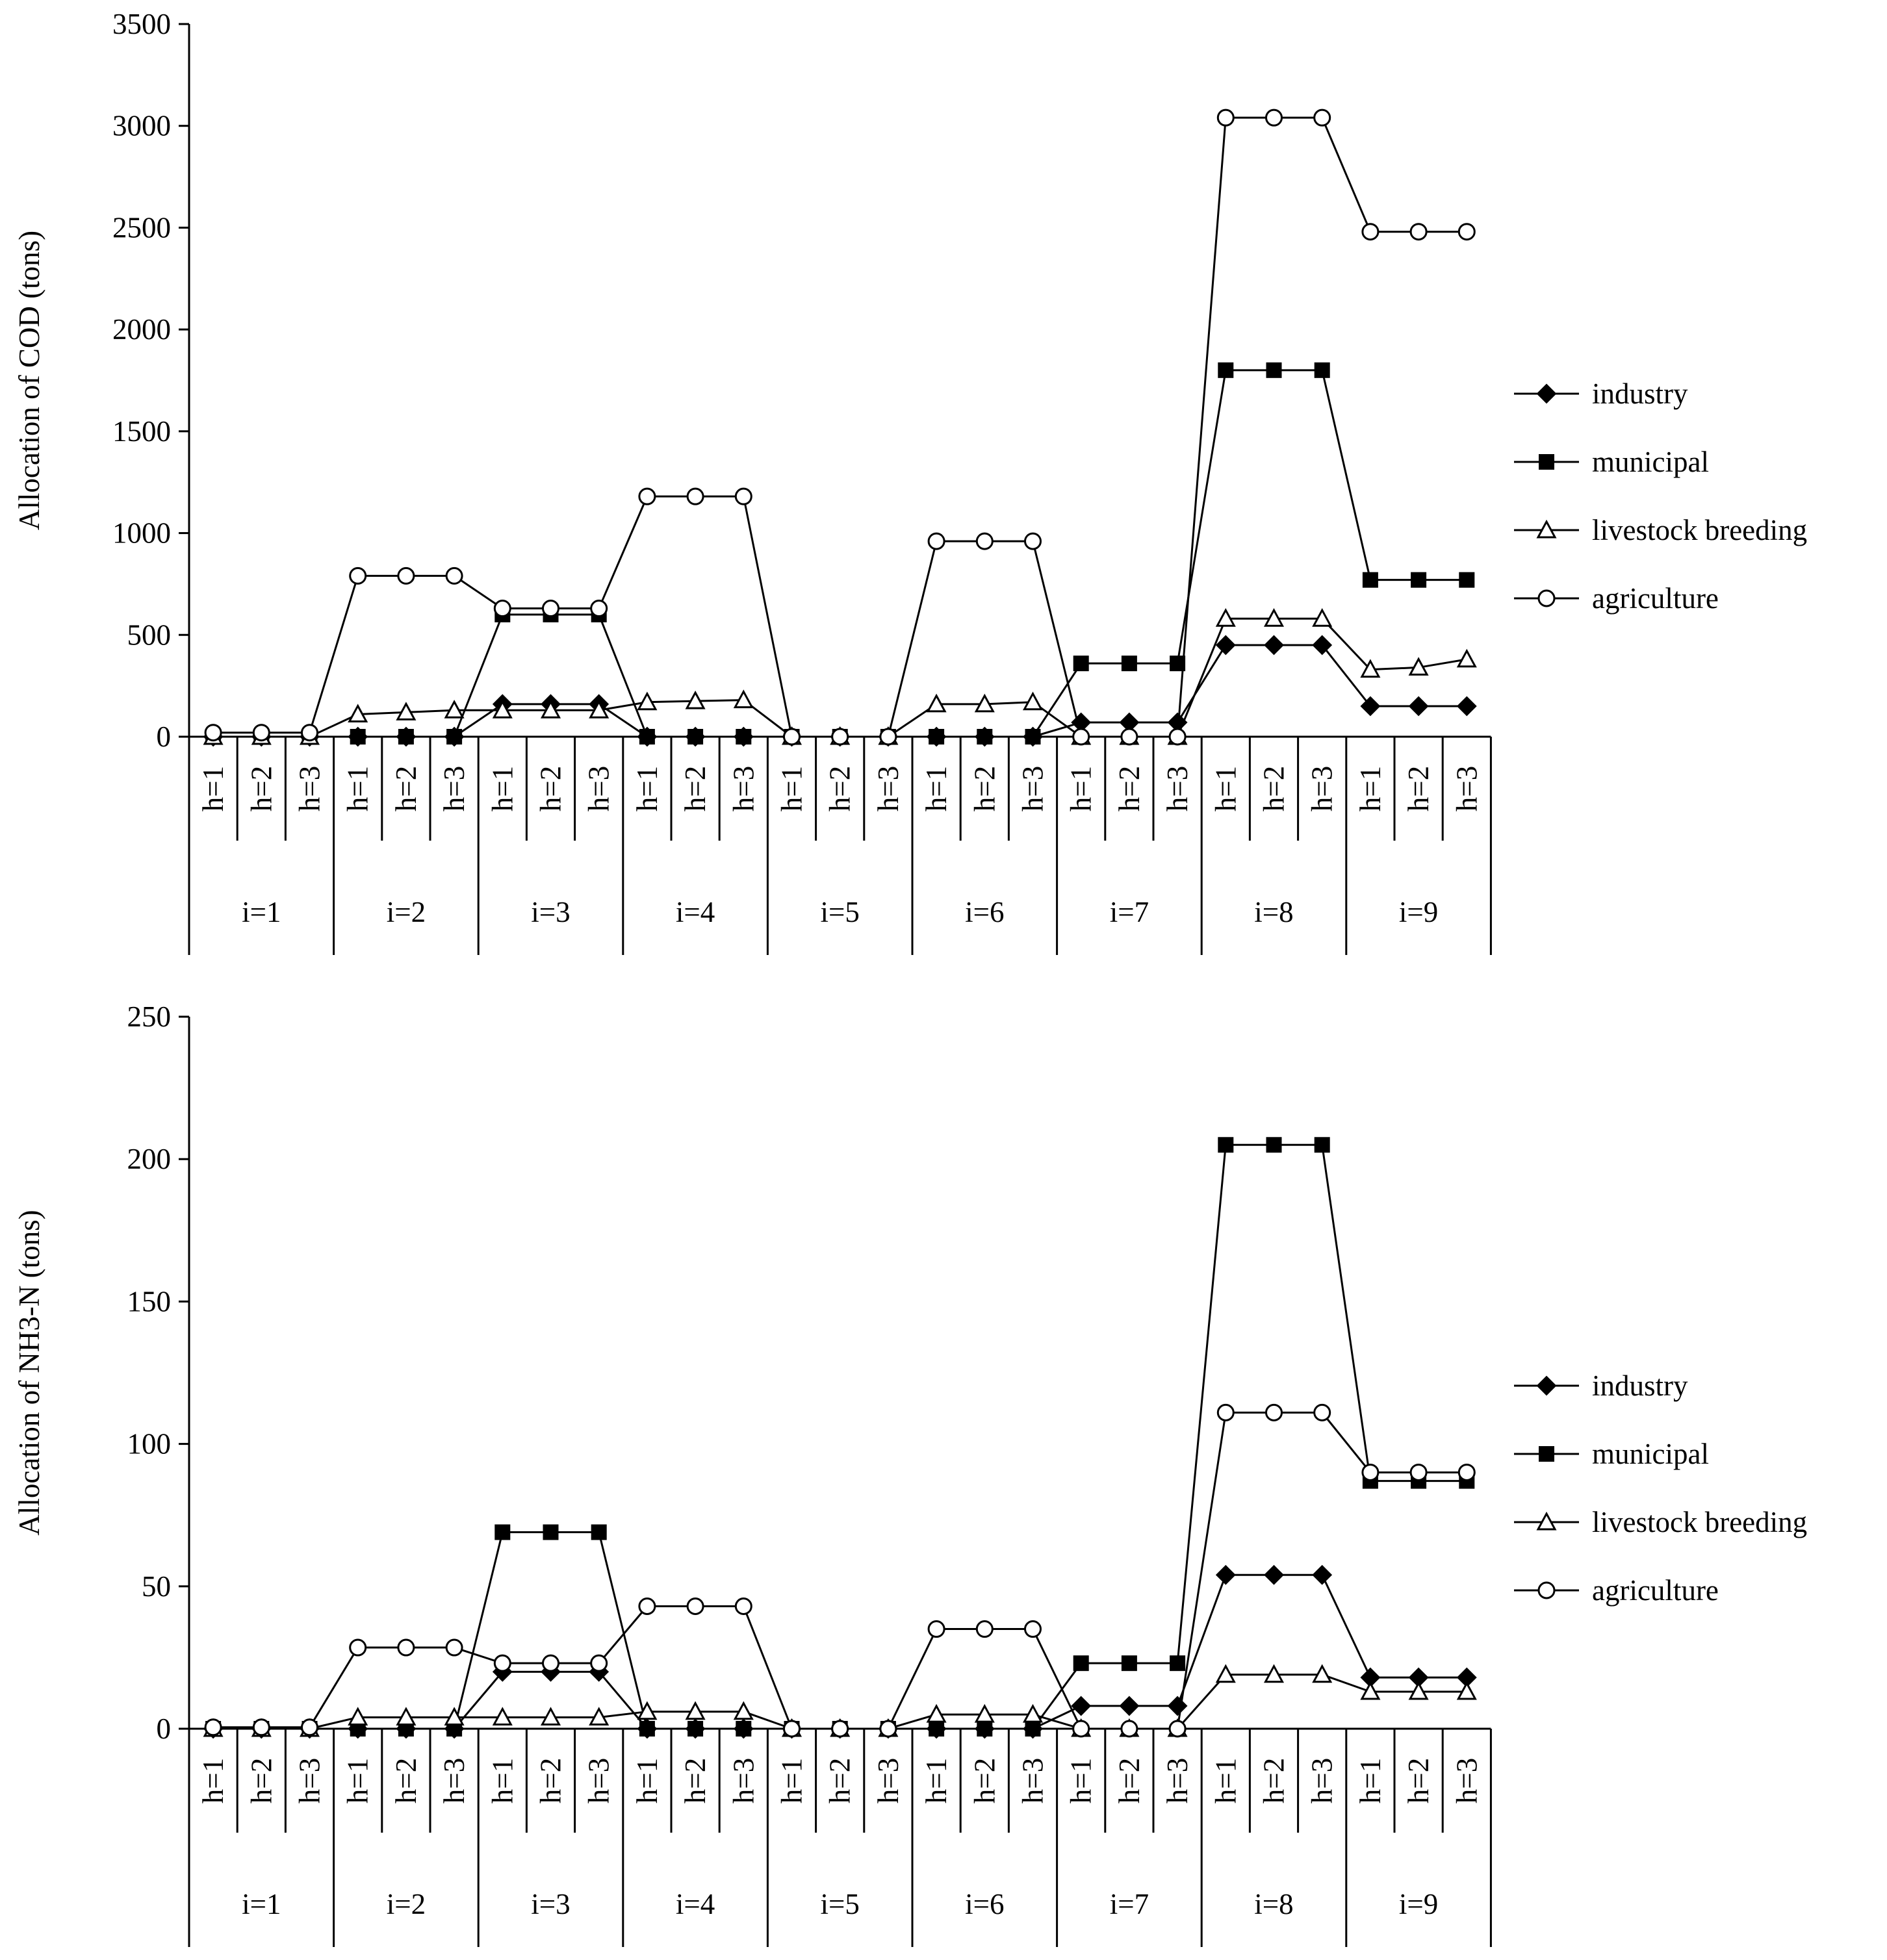  I want to click on legend-label: livestock breeding, so click(1699, 1522).